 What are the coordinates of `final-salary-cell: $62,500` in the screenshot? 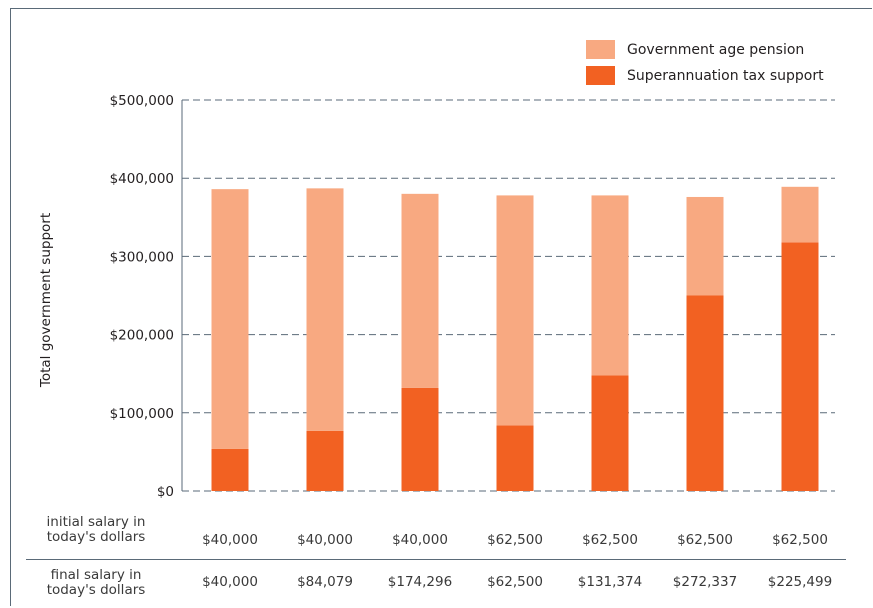 It's located at (515, 582).